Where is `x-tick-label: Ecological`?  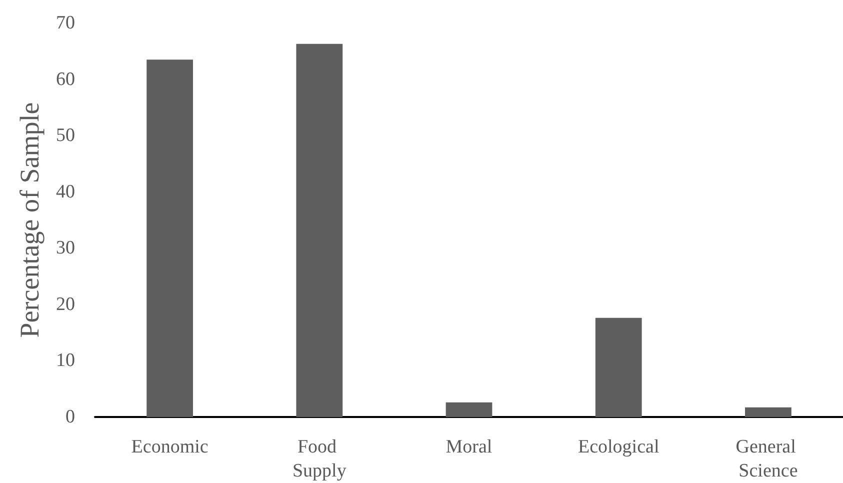 x-tick-label: Ecological is located at coordinates (619, 447).